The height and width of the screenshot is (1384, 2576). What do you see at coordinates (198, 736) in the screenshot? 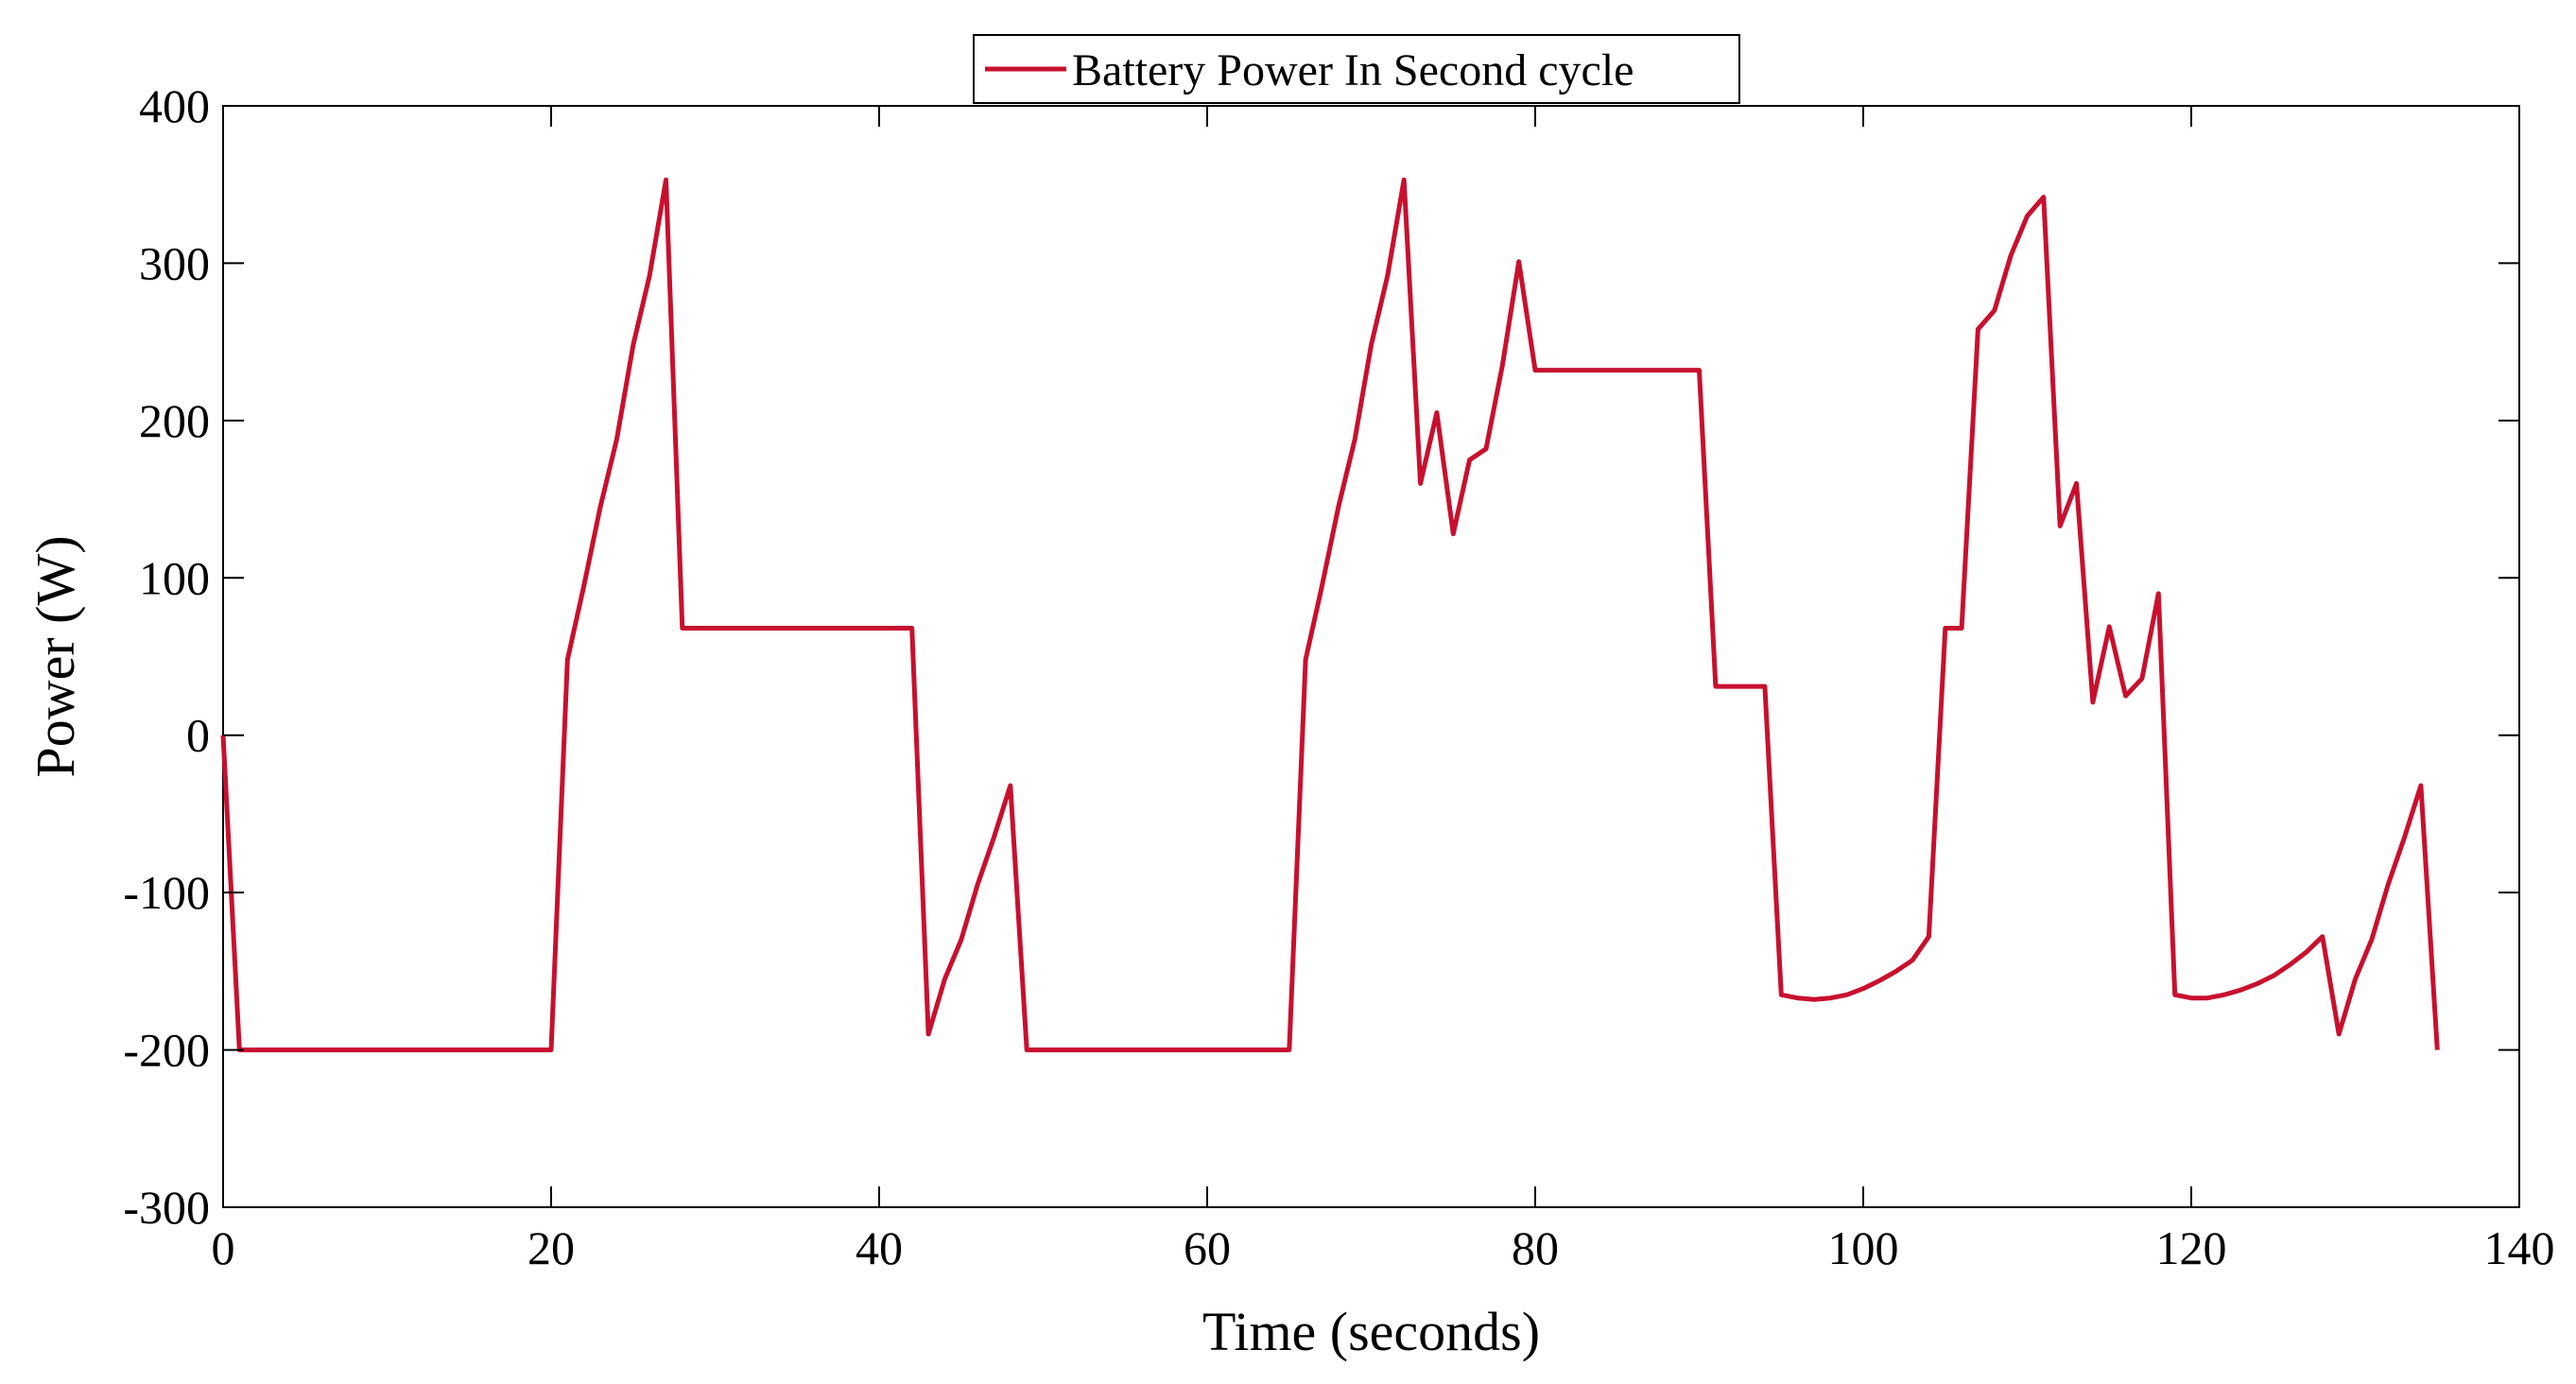
I see `y-tick-label: 0` at bounding box center [198, 736].